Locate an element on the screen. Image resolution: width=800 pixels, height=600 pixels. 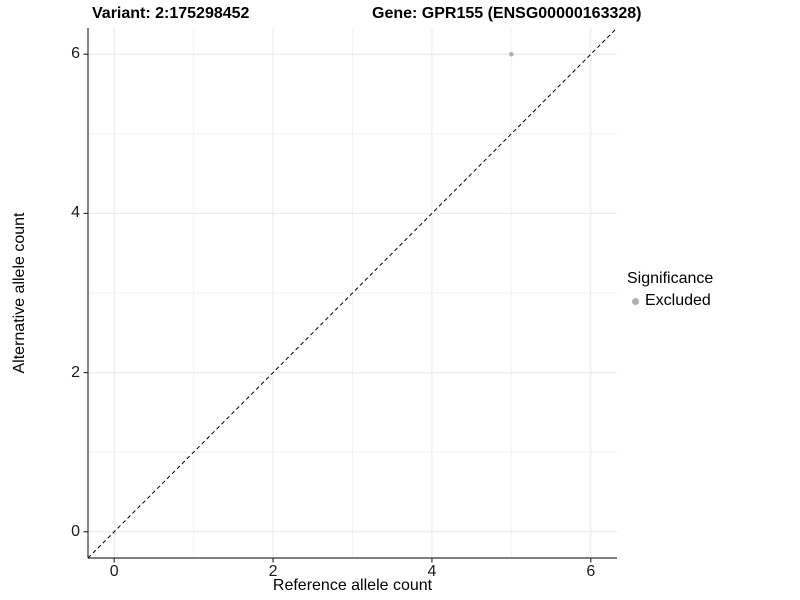
legend-point-icon is located at coordinates (635, 301).